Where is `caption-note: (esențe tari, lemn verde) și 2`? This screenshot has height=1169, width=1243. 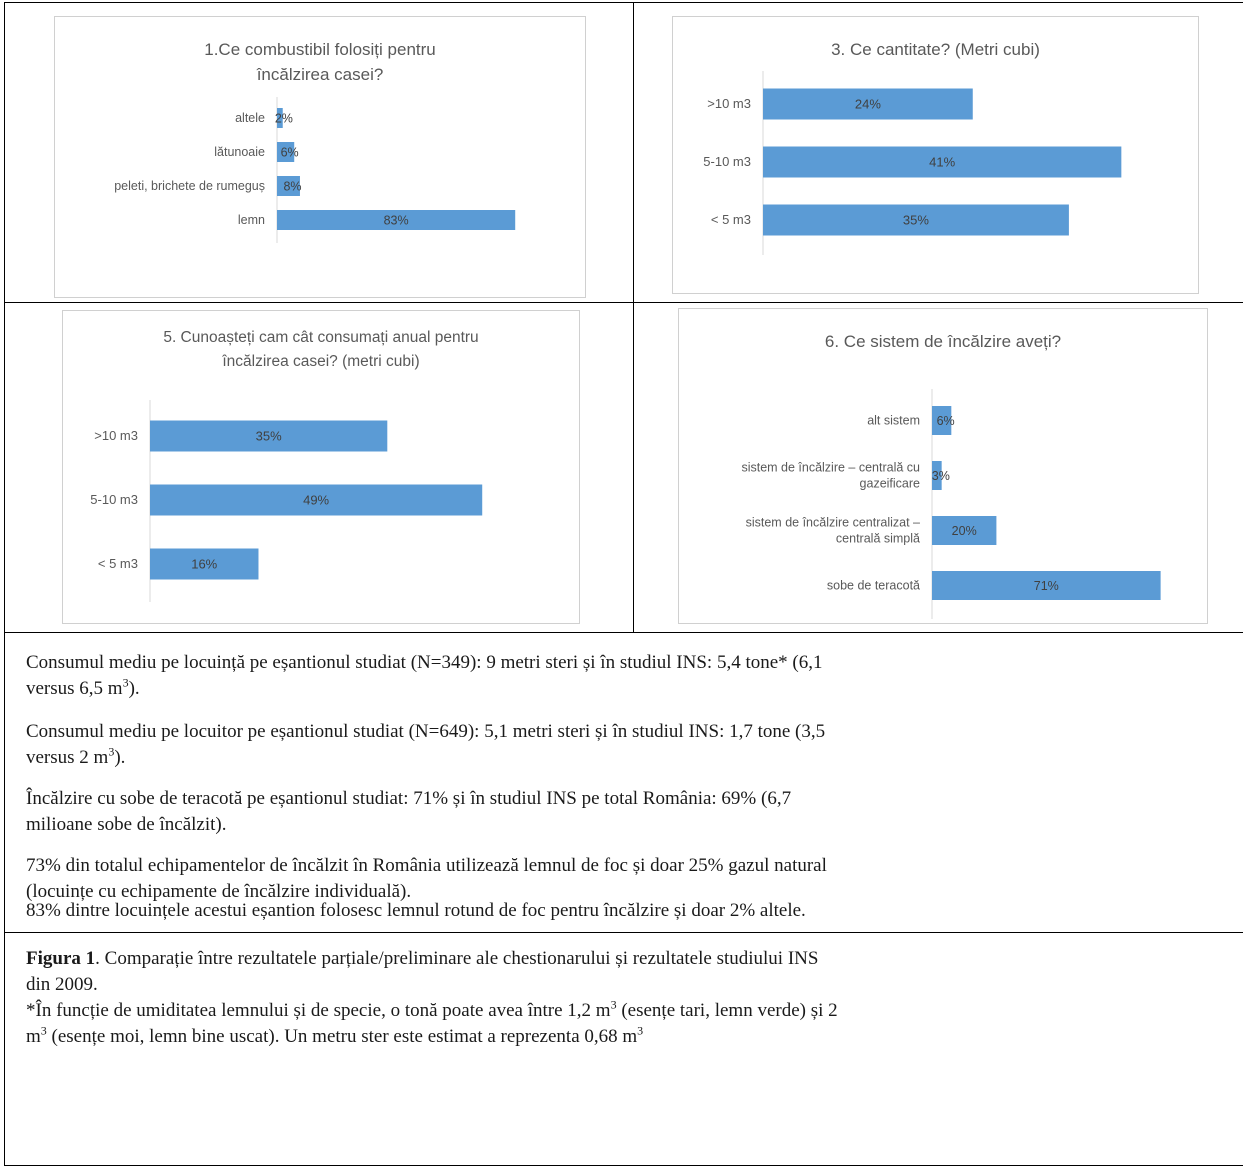 caption-note: (esențe tari, lemn verde) și 2 is located at coordinates (727, 1010).